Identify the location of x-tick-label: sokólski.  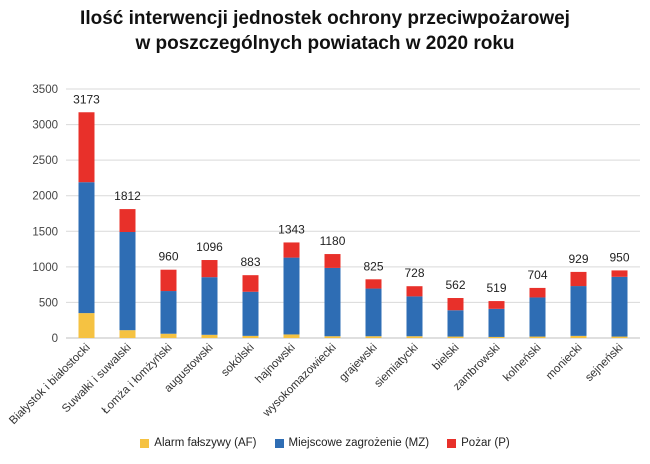
(237, 360).